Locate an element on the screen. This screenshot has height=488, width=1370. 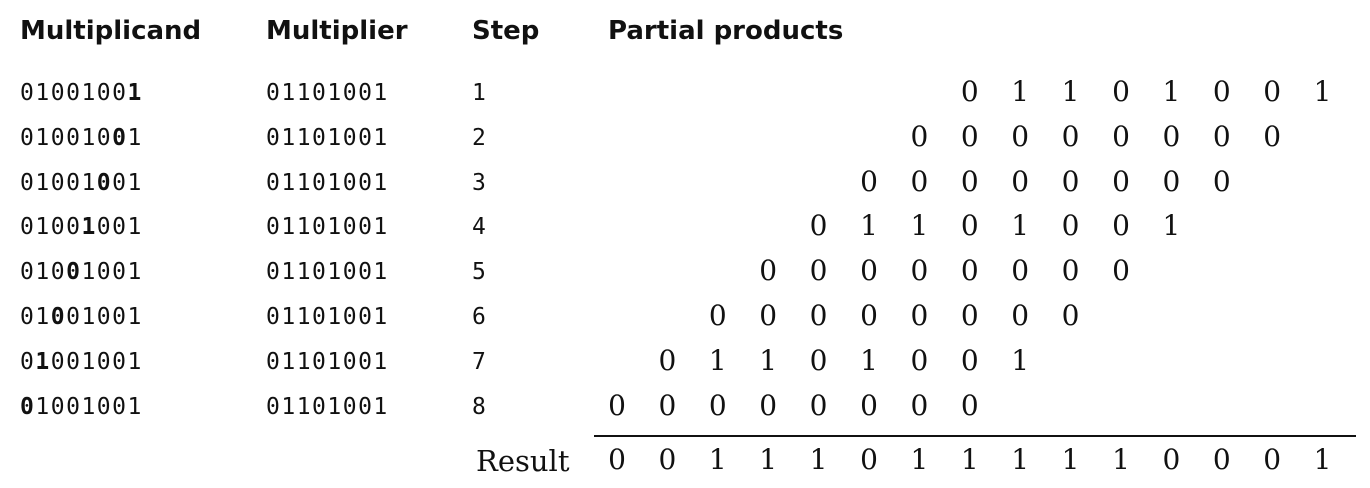
step-number: 7 is located at coordinates (480, 361).